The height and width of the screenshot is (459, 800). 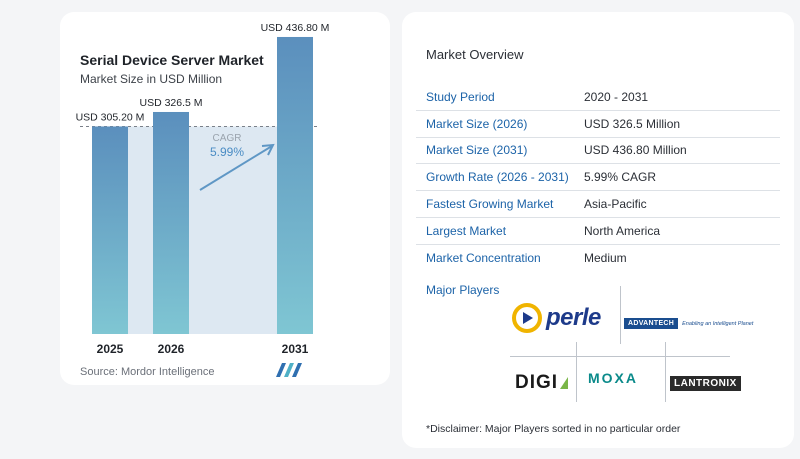 What do you see at coordinates (497, 177) in the screenshot?
I see `overview-label: Growth Rate (2026 - 2031)` at bounding box center [497, 177].